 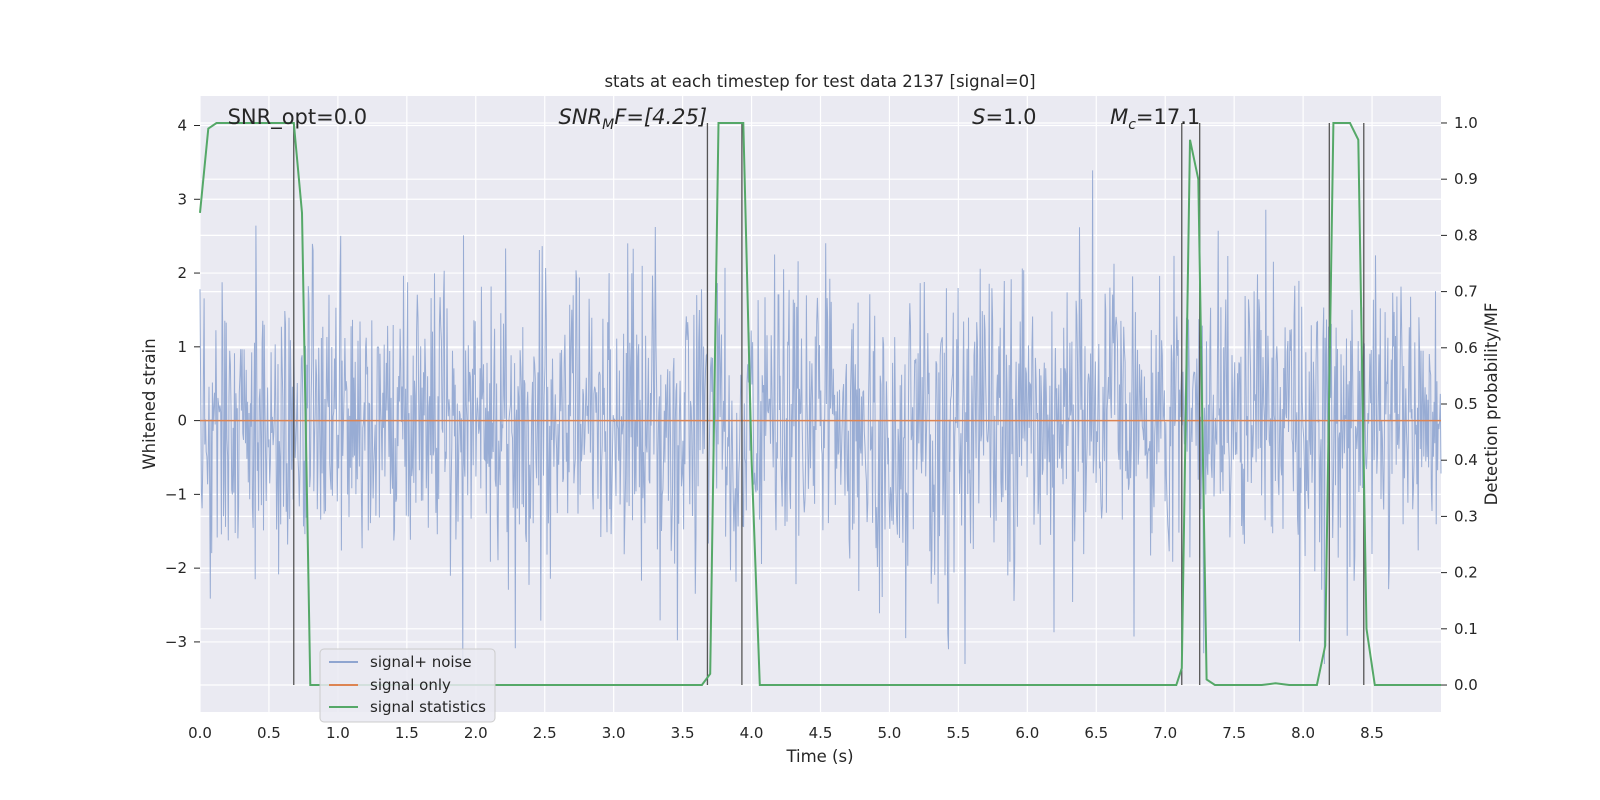 I want to click on y-axis-right: 0.0 0.1 0.2 0.3 0.4 0.5 0.6 0.7 0.8 0.9 1.0, so click(x=1459, y=404).